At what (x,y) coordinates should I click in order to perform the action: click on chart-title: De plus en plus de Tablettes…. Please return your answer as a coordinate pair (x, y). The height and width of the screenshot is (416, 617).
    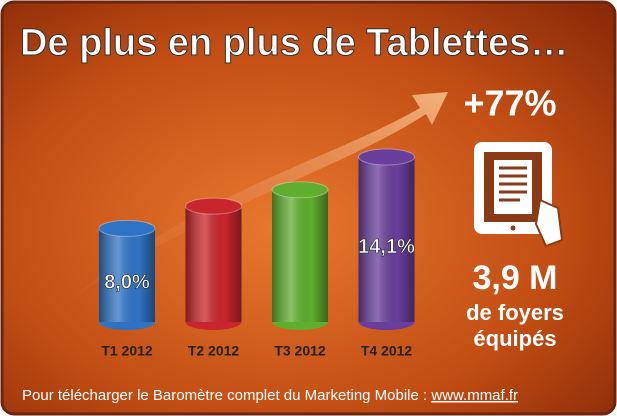
    Looking at the image, I should click on (294, 43).